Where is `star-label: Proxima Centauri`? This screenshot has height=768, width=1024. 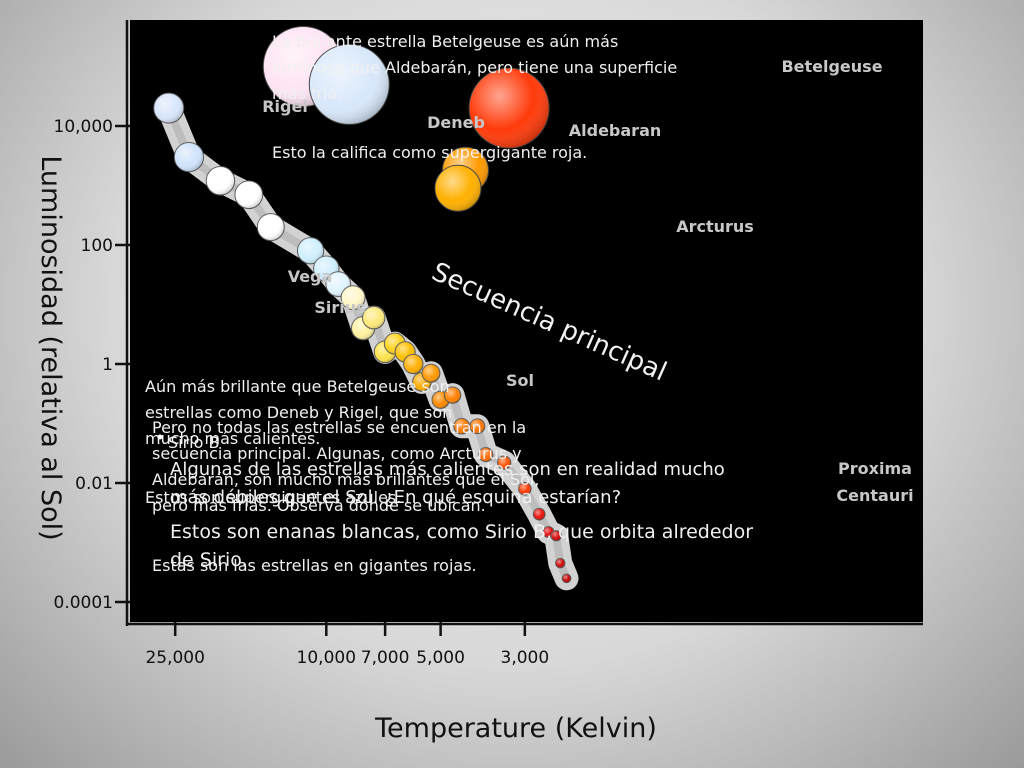 star-label: Proxima Centauri is located at coordinates (874, 482).